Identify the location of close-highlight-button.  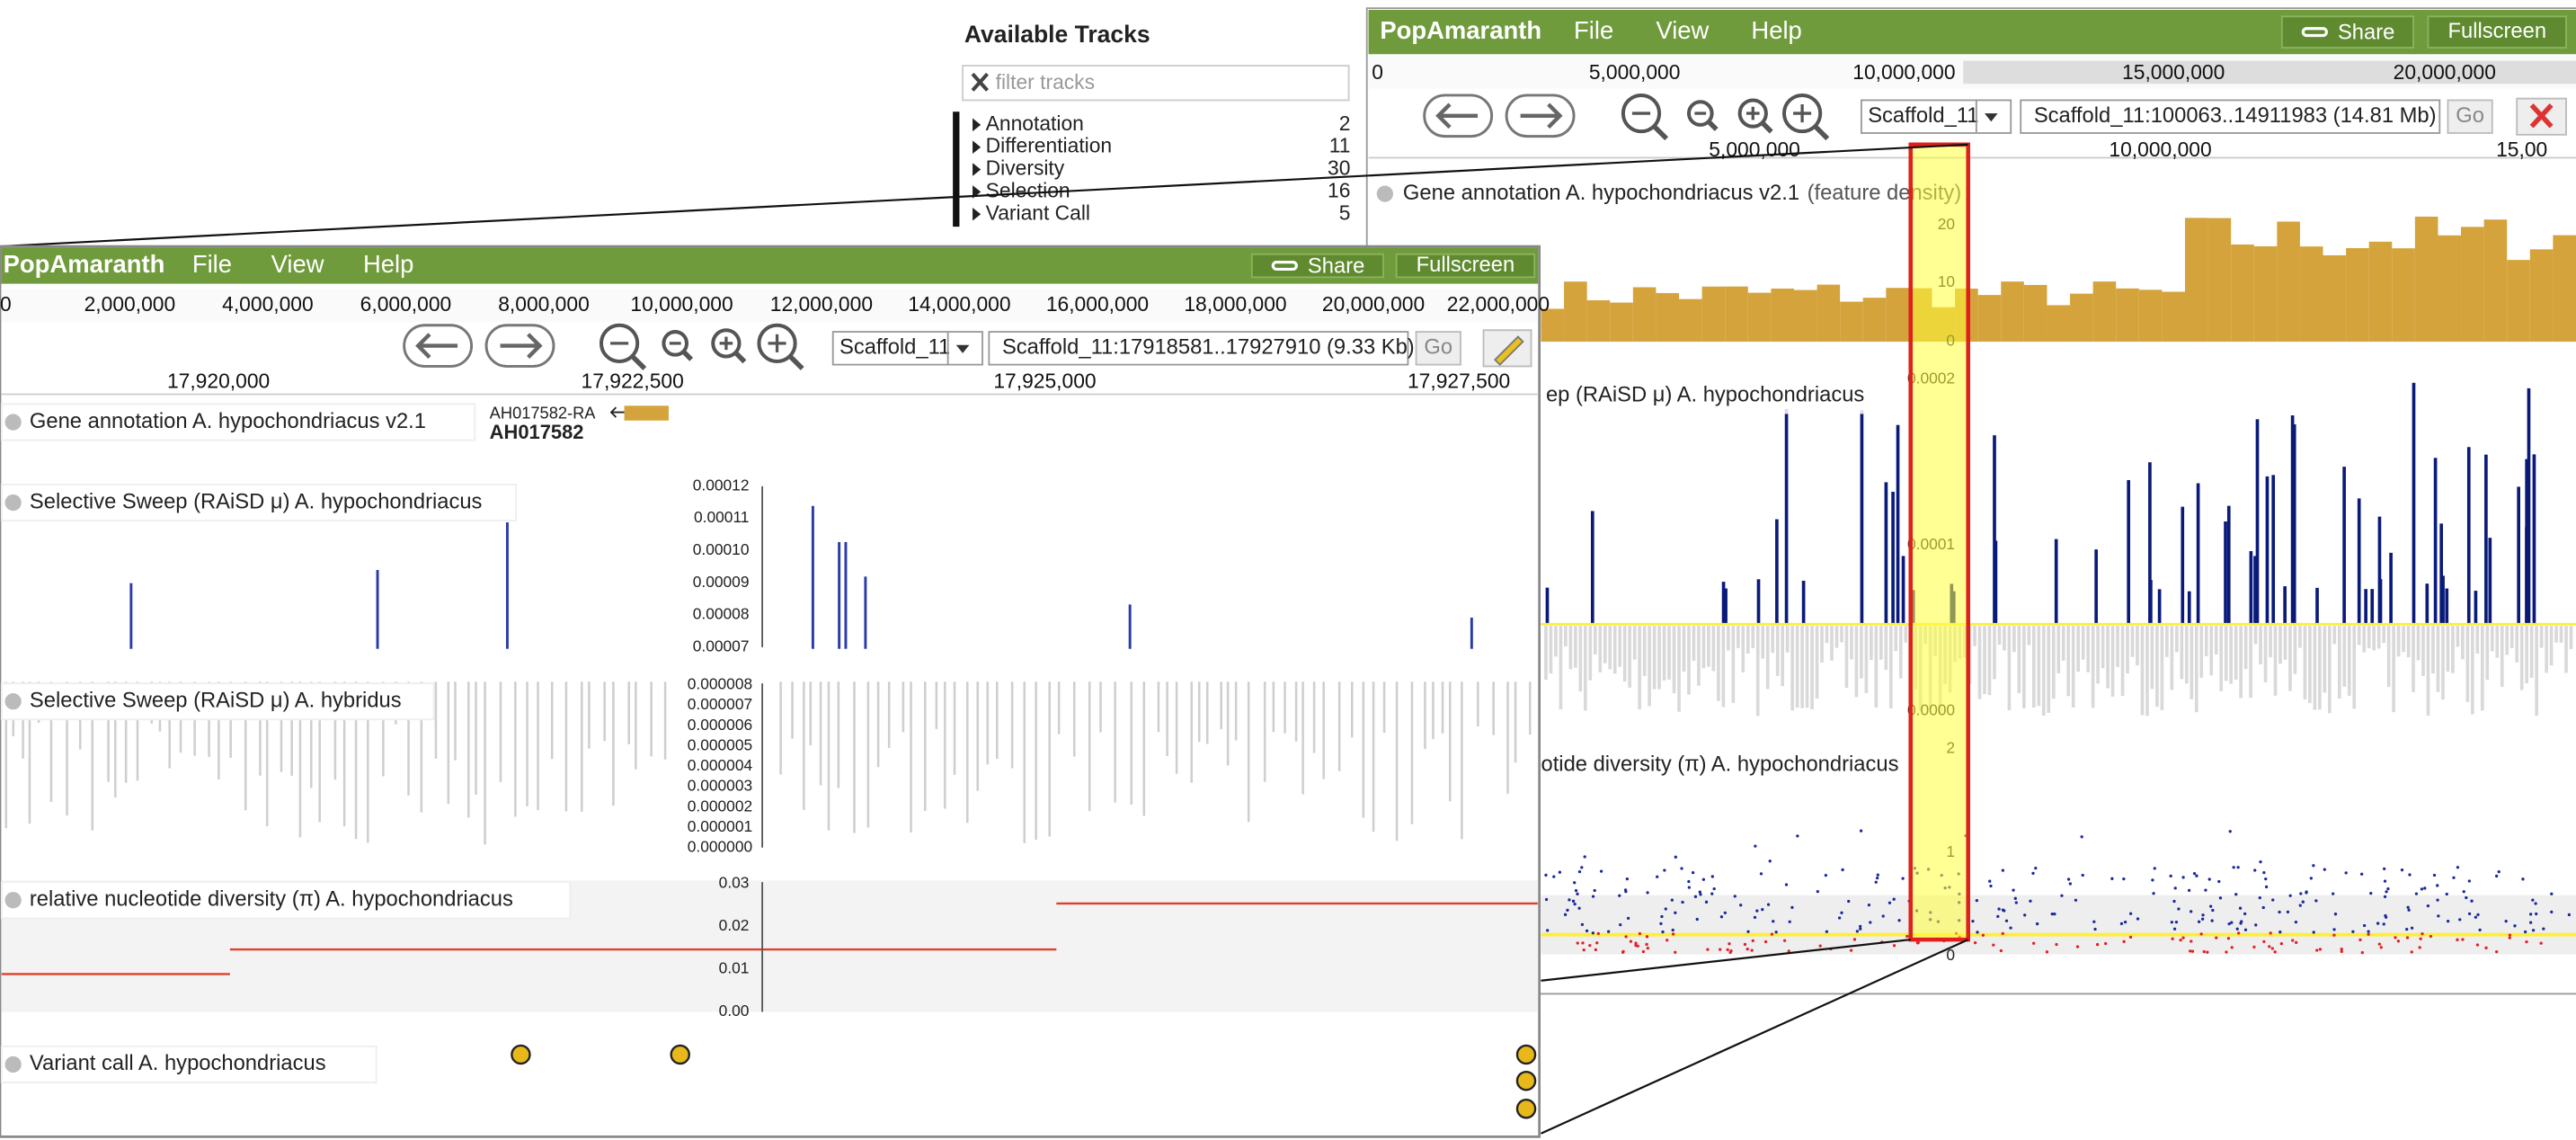
(2541, 116).